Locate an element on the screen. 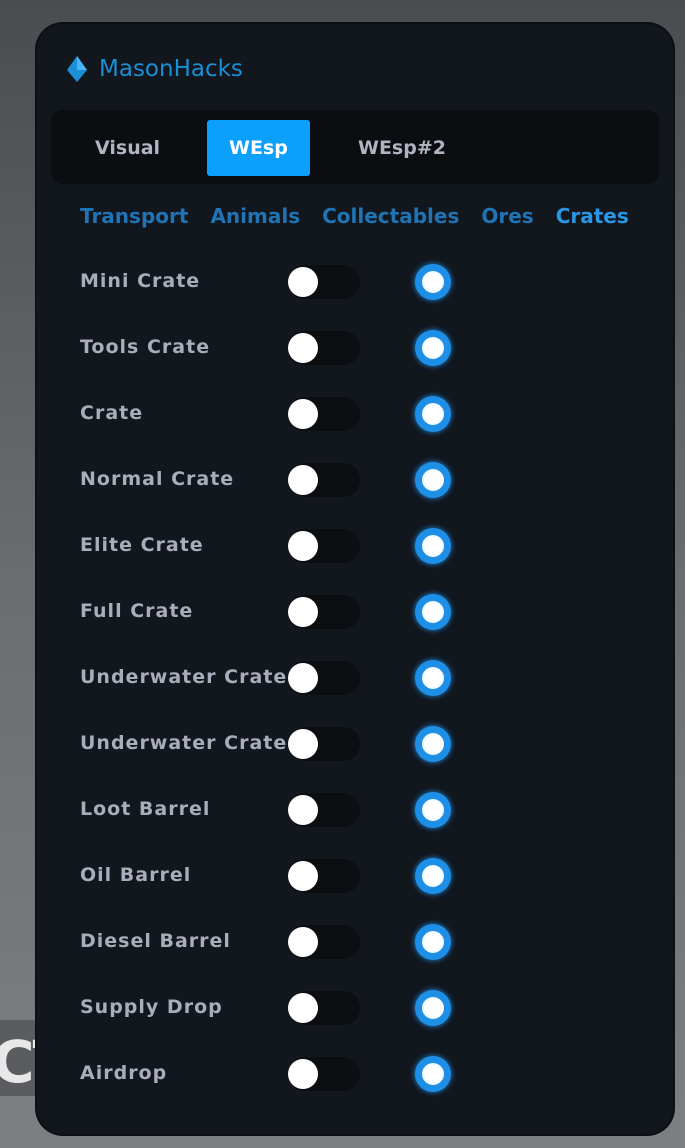 This screenshot has width=685, height=1148. list-item: Normal Crate is located at coordinates (355, 504).